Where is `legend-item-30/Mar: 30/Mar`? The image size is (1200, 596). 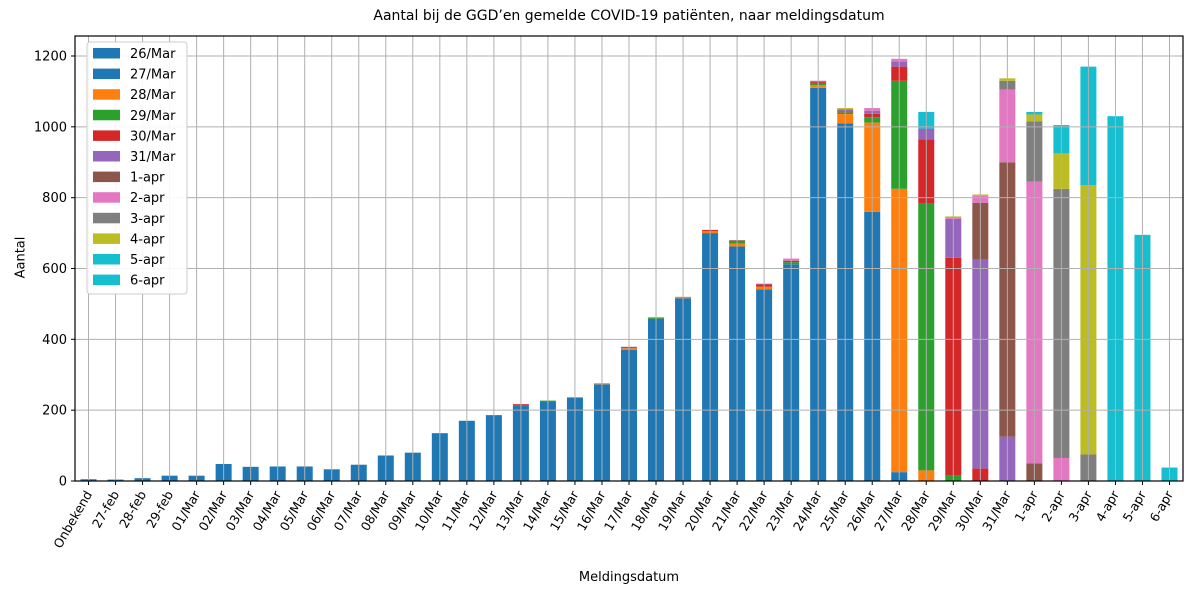 legend-item-30/Mar: 30/Mar is located at coordinates (134, 136).